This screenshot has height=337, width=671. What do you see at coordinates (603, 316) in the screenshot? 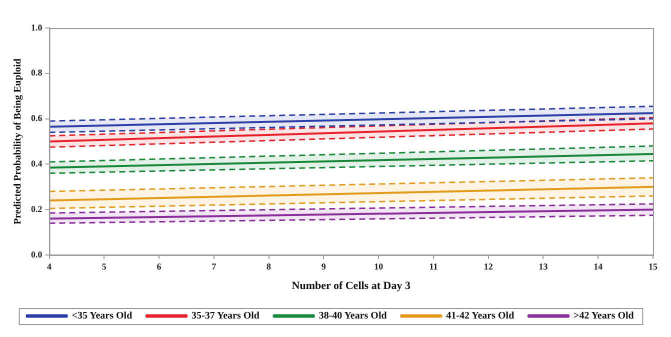
I see `legend-label: >42 Years Old` at bounding box center [603, 316].